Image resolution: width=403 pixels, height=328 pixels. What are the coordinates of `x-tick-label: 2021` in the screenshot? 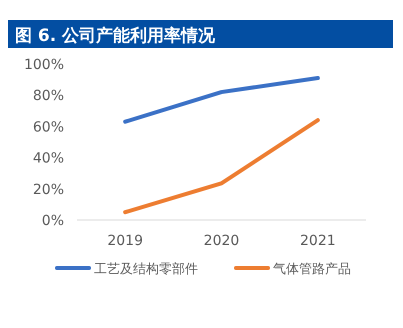 It's located at (318, 241).